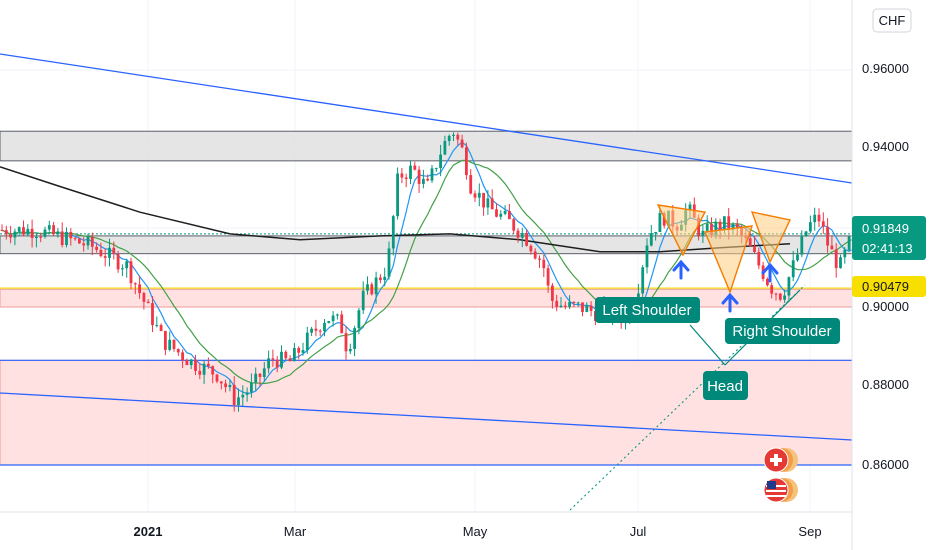 The width and height of the screenshot is (932, 550). I want to click on currency-label: CHF, so click(892, 20).